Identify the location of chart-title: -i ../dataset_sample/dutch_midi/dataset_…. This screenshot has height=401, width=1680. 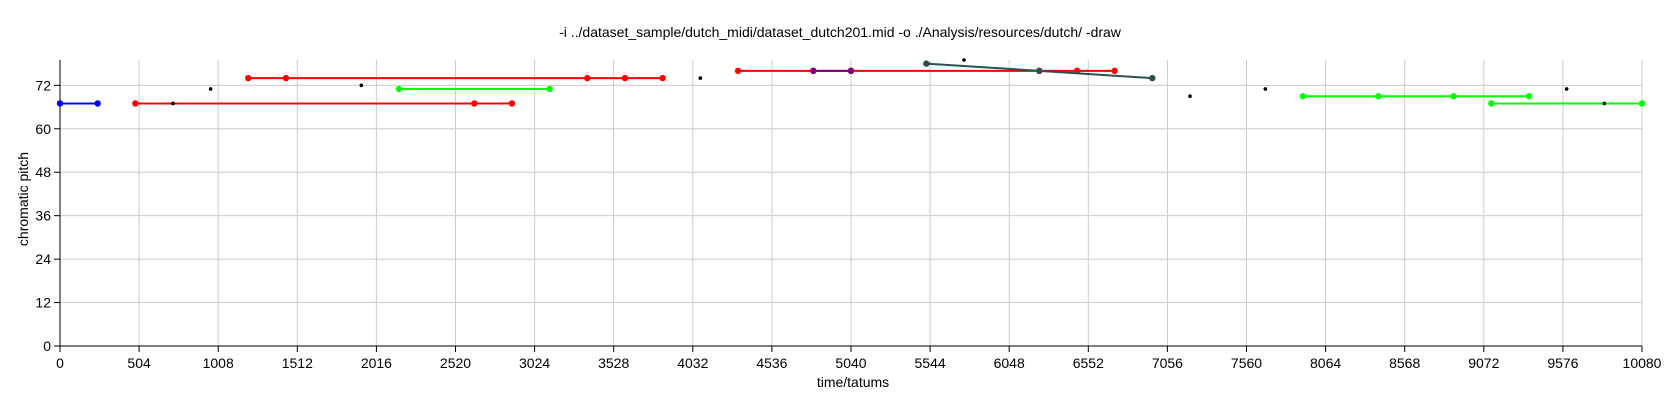
(840, 32).